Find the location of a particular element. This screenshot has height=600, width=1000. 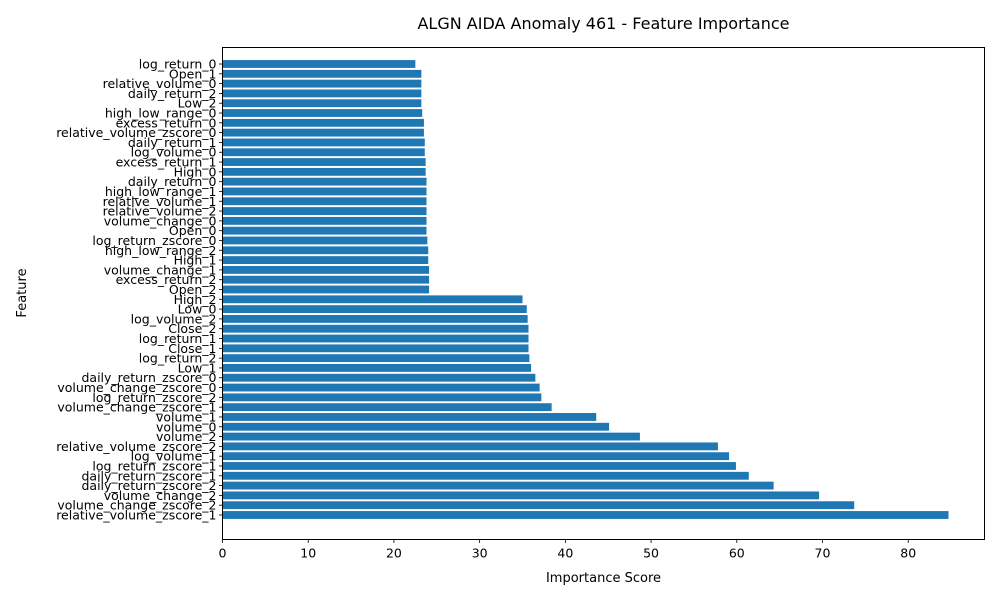

y-tick-label: High_2 is located at coordinates (195, 299).